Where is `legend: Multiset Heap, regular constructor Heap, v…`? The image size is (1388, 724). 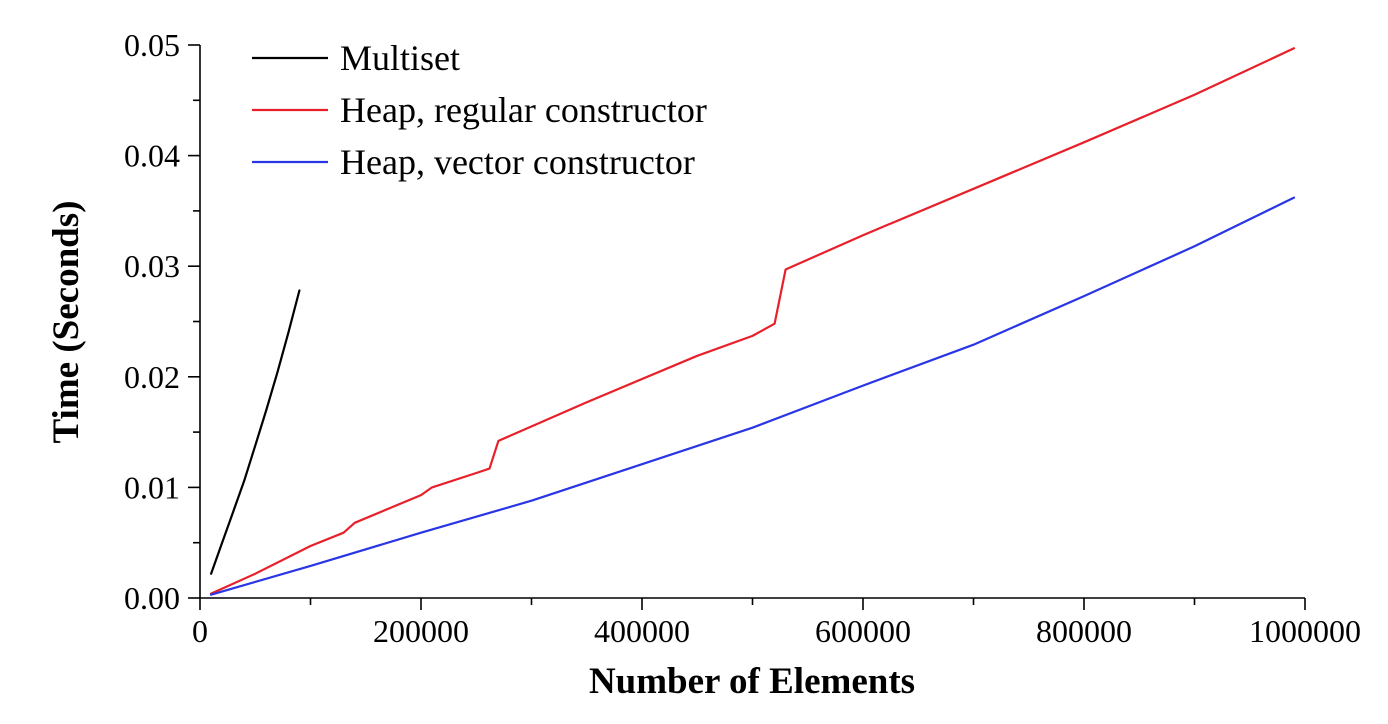
legend: Multiset Heap, regular constructor Heap, v… is located at coordinates (479, 110).